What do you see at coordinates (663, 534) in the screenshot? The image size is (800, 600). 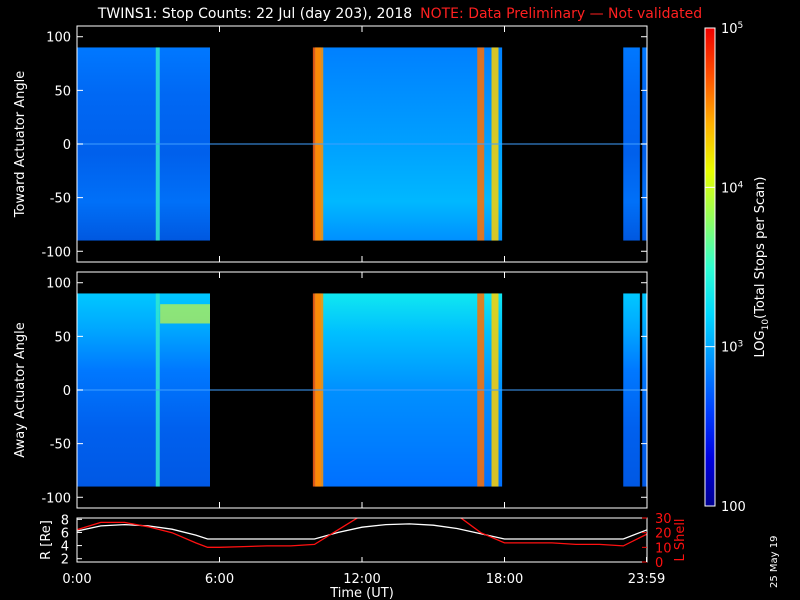 I see `right-tick-label: 20` at bounding box center [663, 534].